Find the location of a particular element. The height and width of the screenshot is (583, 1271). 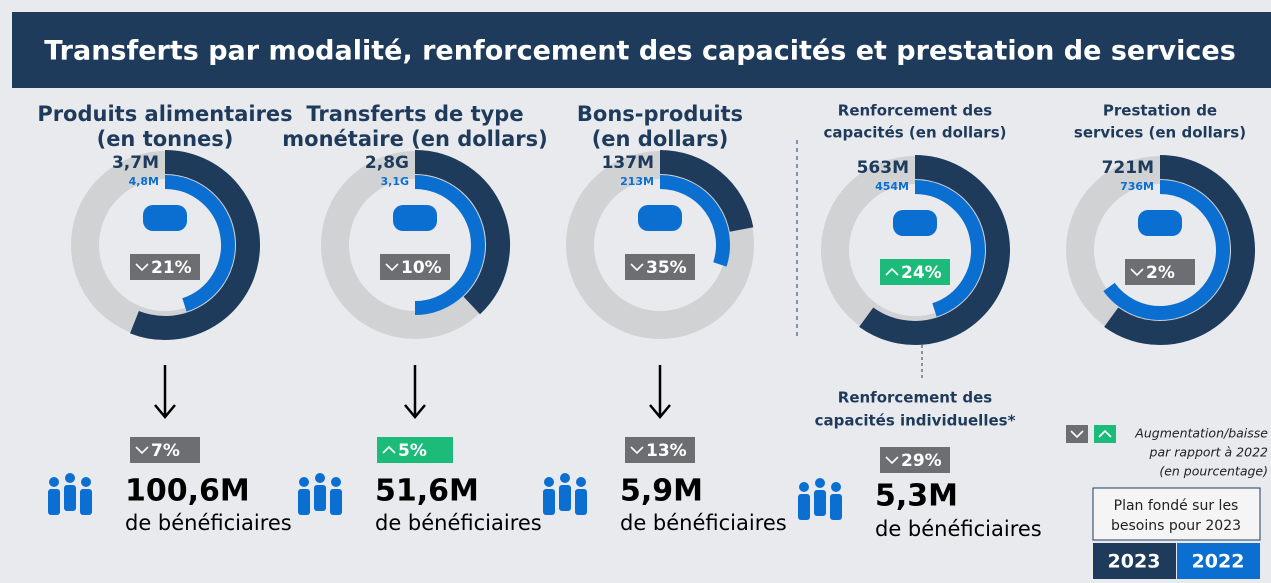

panel-title: capacités (en dollars) is located at coordinates (915, 133).